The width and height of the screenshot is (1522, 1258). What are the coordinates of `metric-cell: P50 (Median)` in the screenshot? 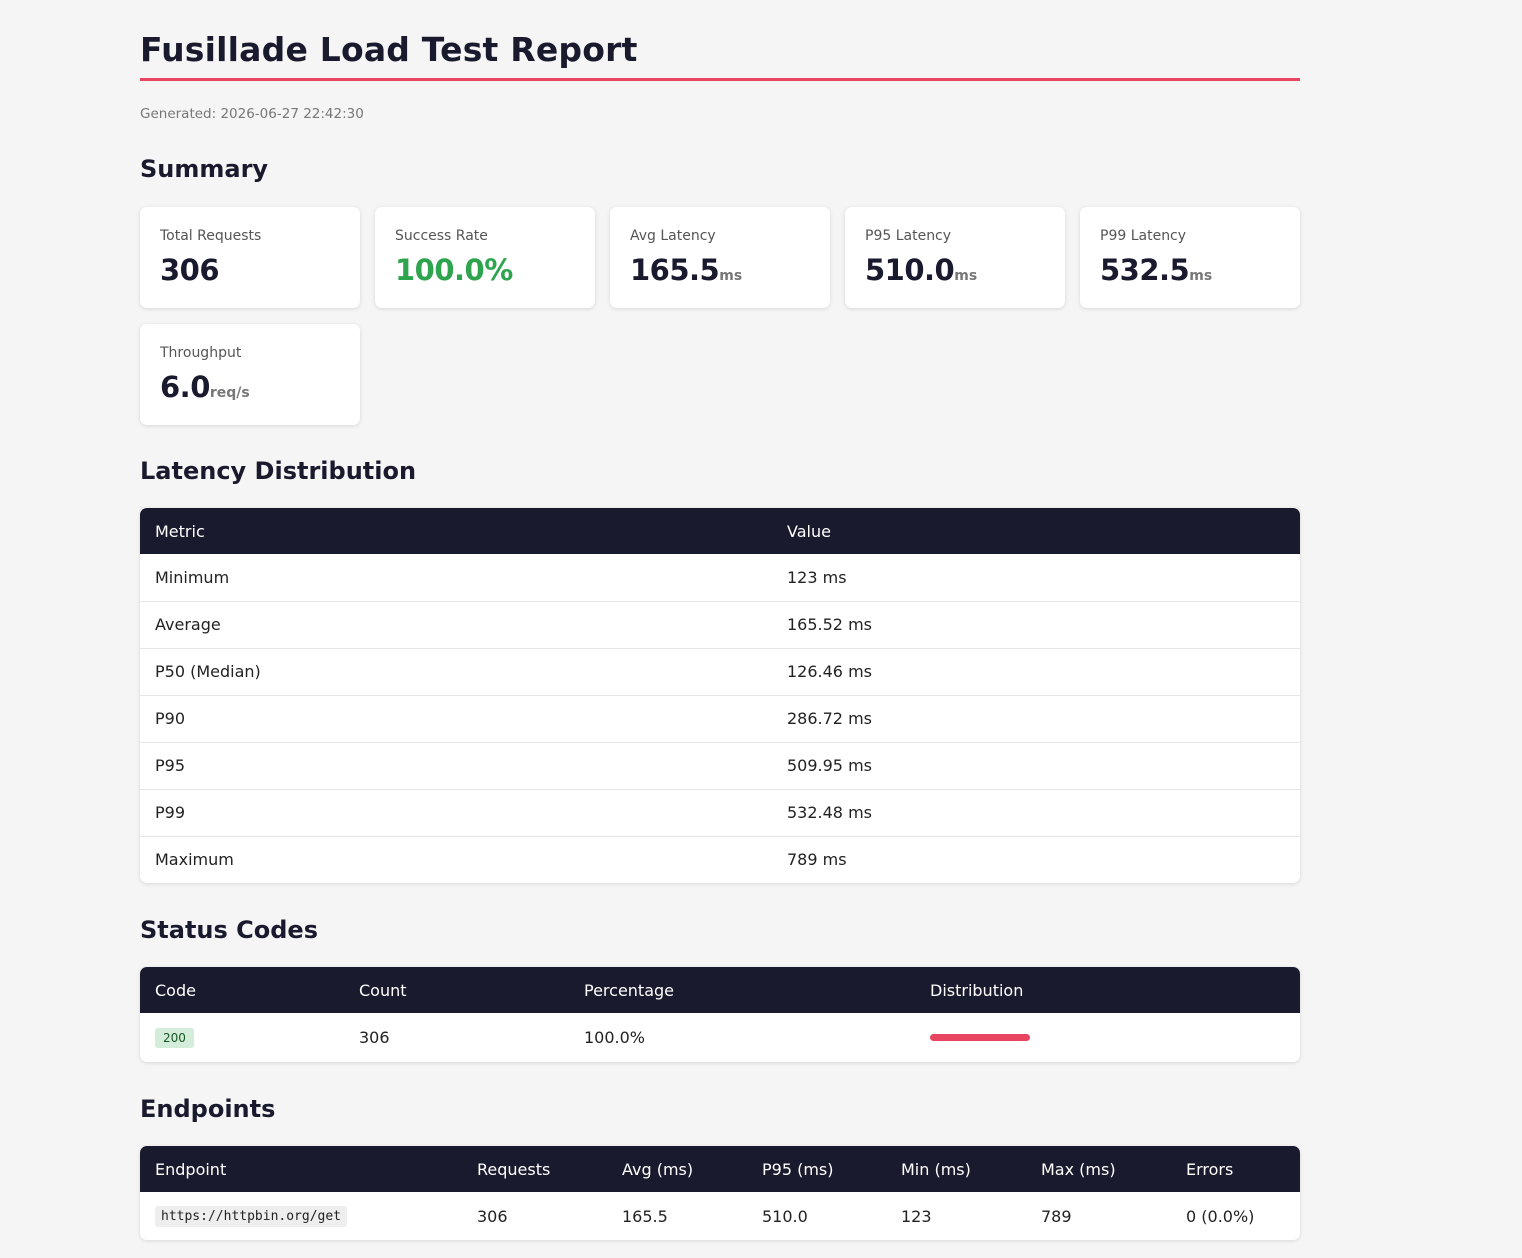 It's located at (456, 672).